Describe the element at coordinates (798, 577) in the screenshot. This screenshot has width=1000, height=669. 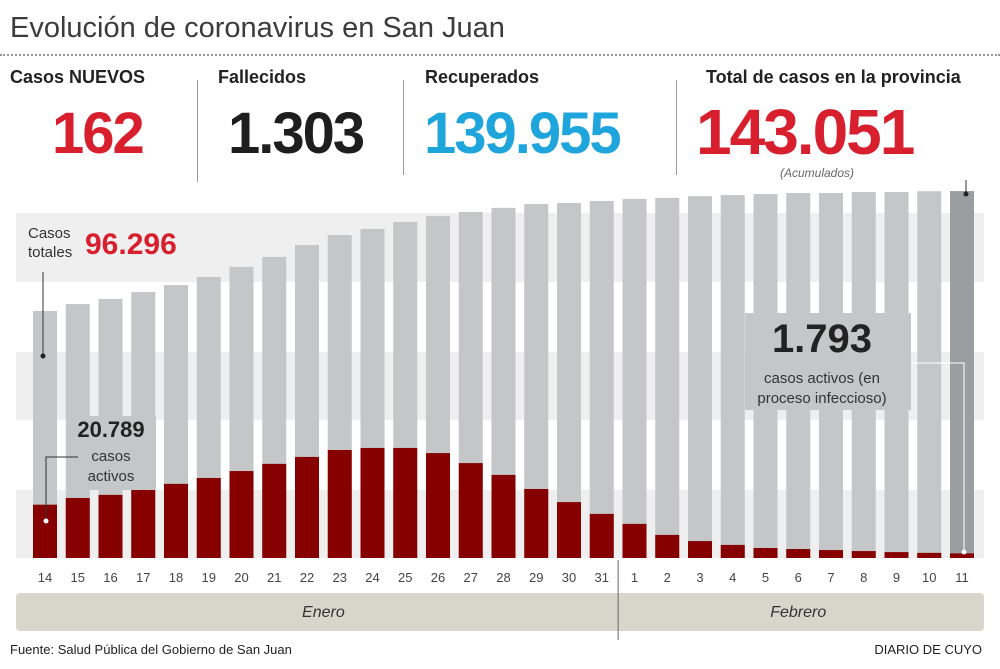
I see `x-tick-label: 6` at that location.